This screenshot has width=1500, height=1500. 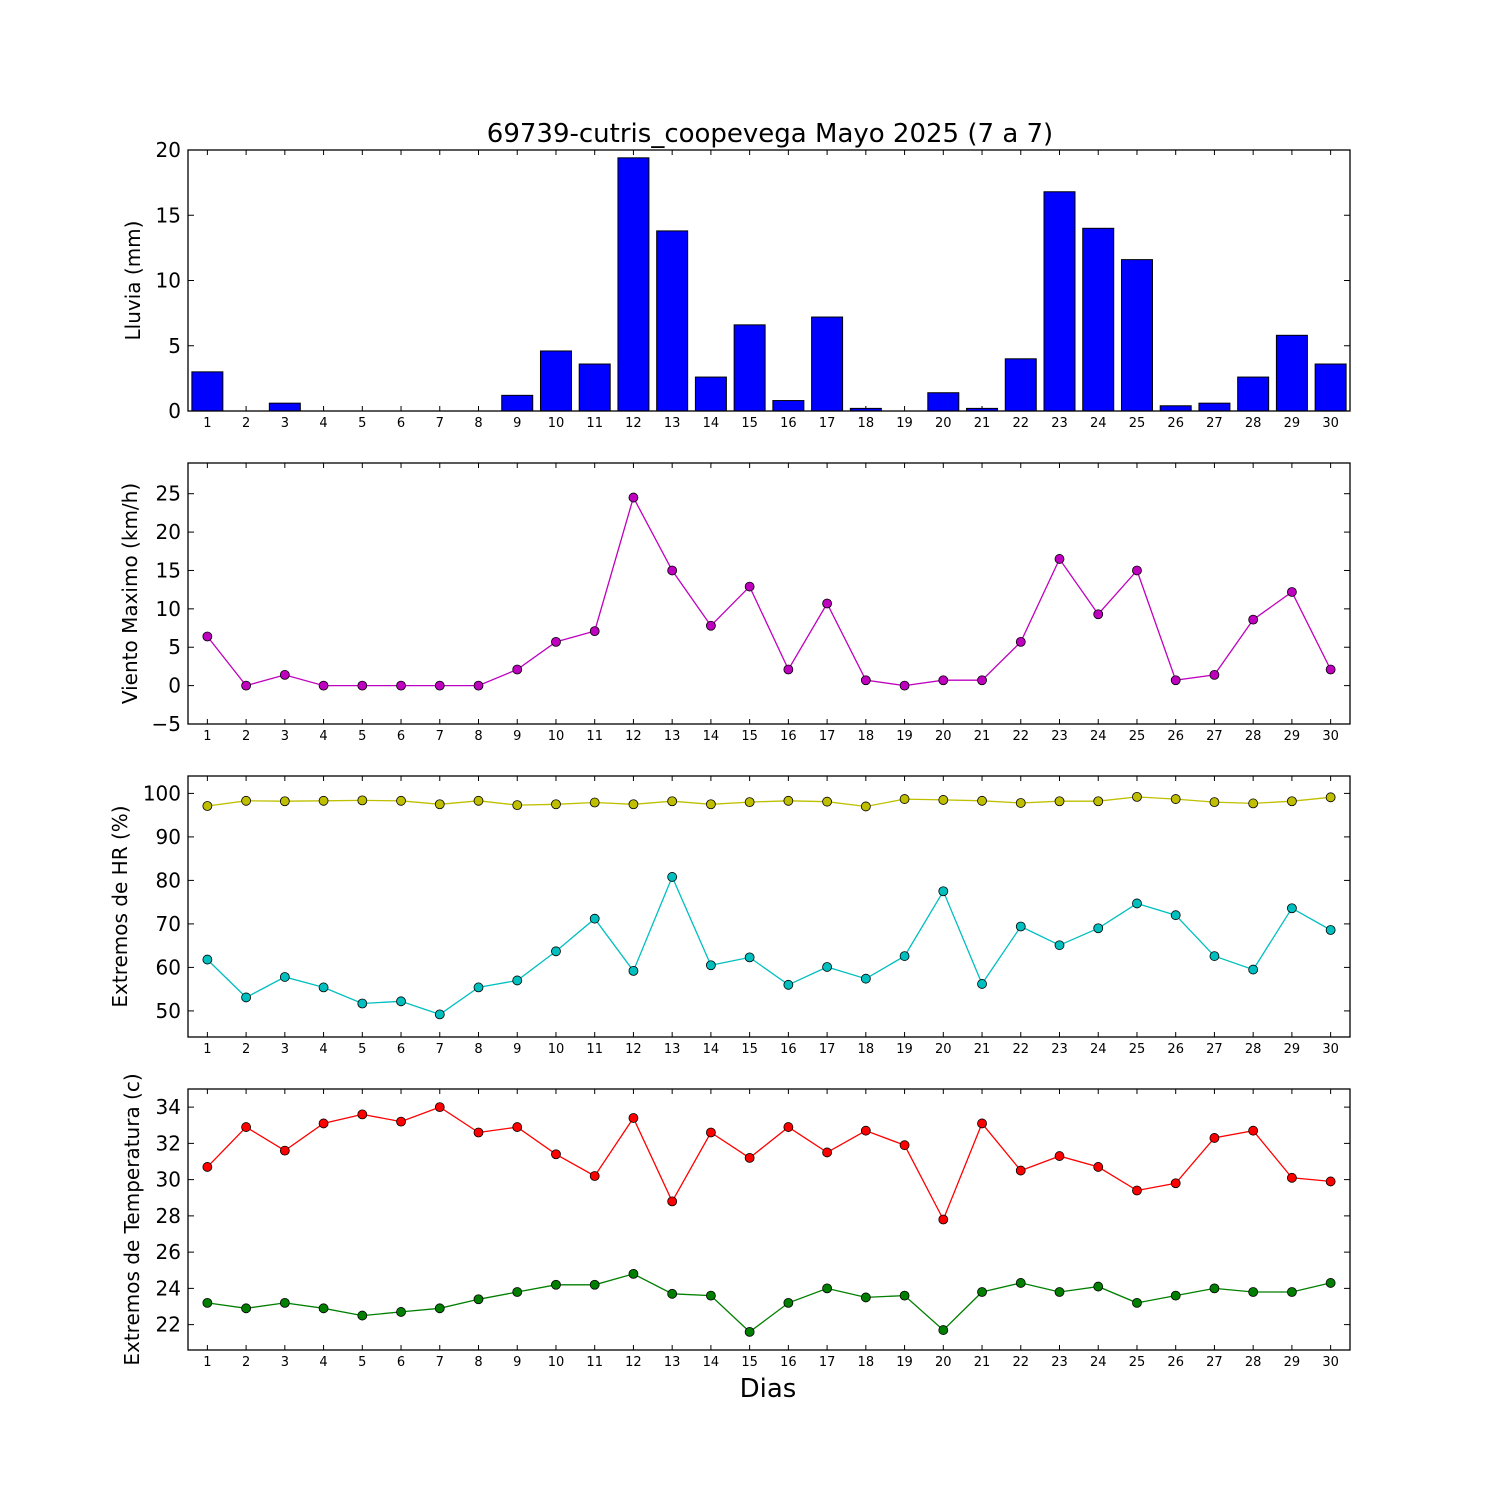 I want to click on y-tick-label: 0, so click(x=174, y=411).